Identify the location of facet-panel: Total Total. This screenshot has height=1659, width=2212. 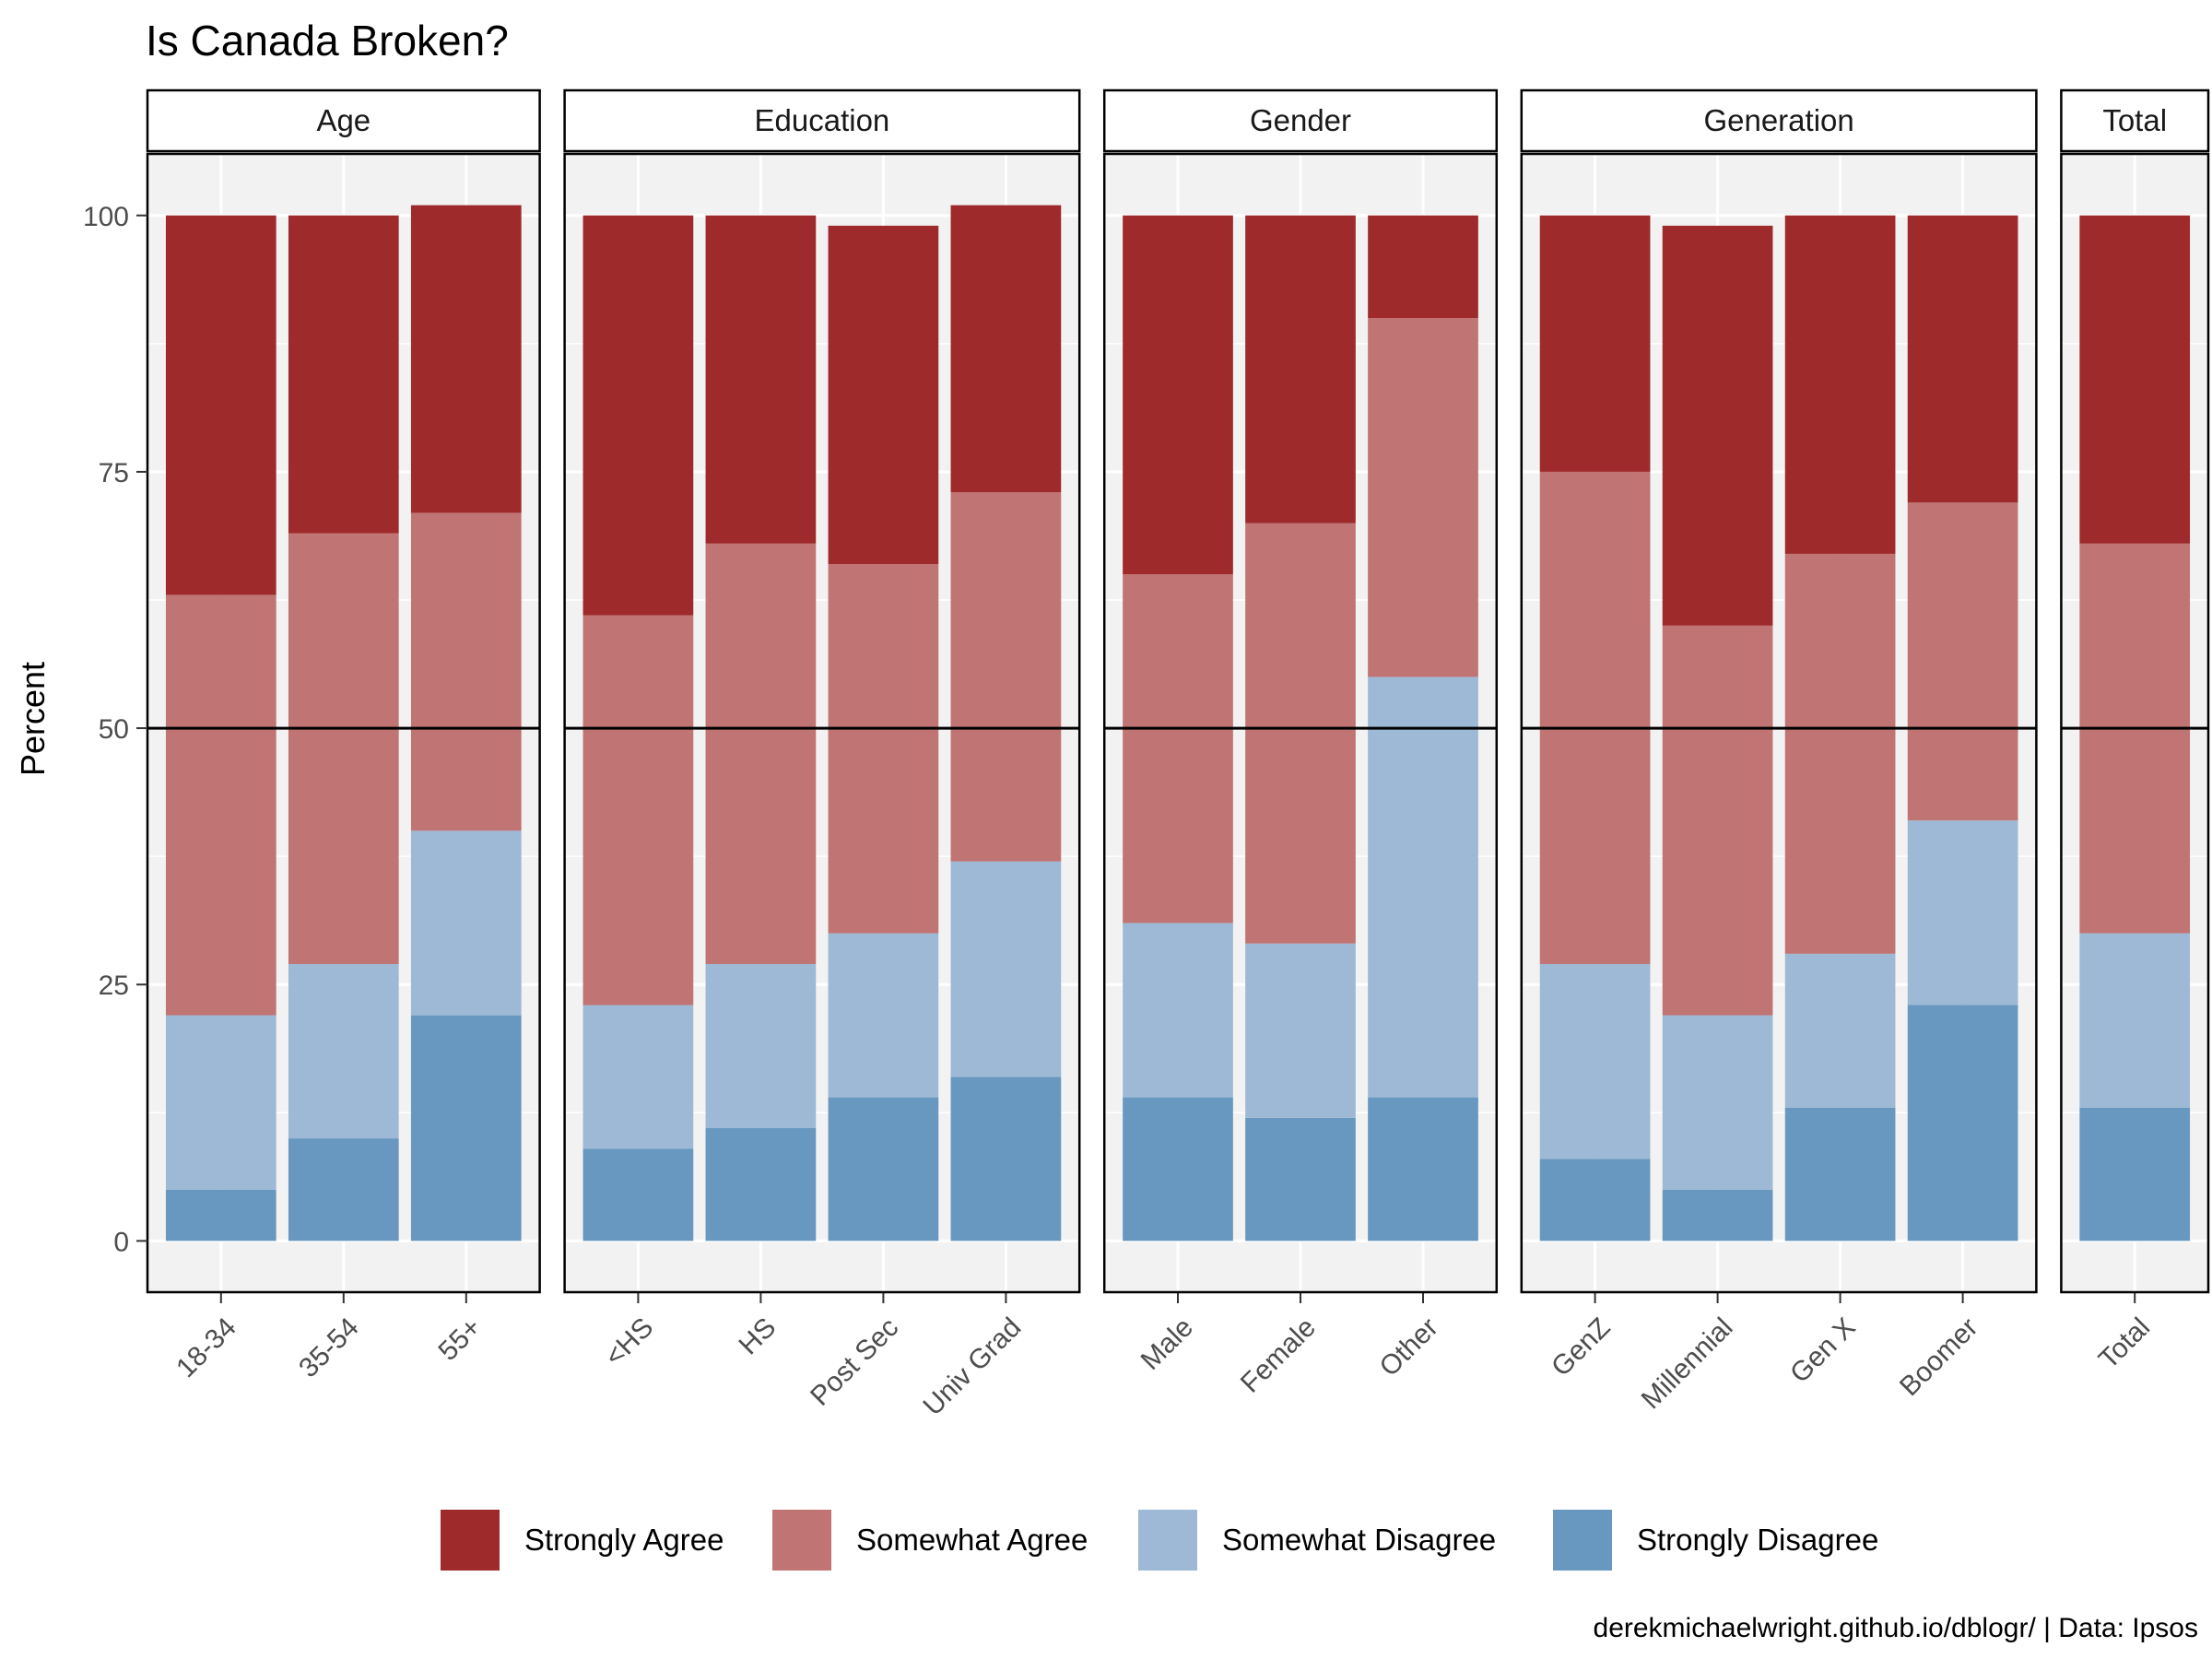
(2135, 731).